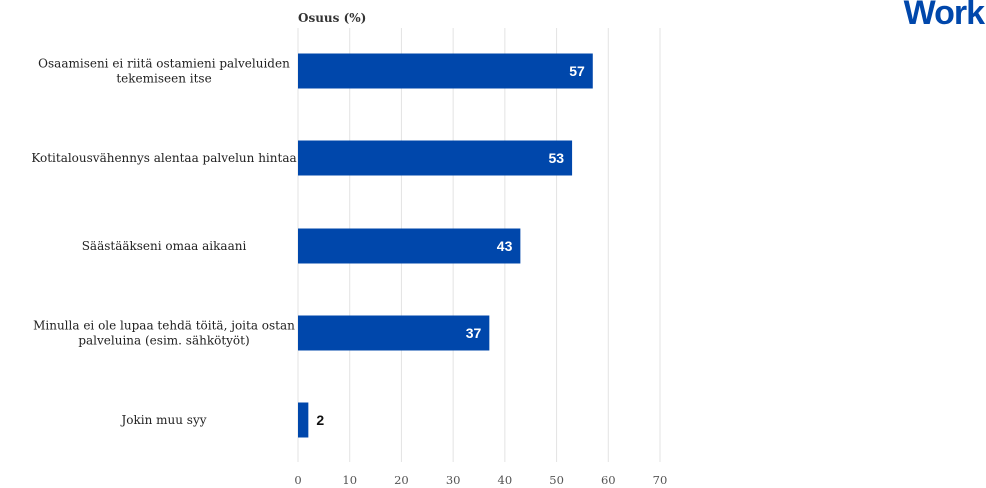  Describe the element at coordinates (556, 480) in the screenshot. I see `x-tick-label: 50` at that location.